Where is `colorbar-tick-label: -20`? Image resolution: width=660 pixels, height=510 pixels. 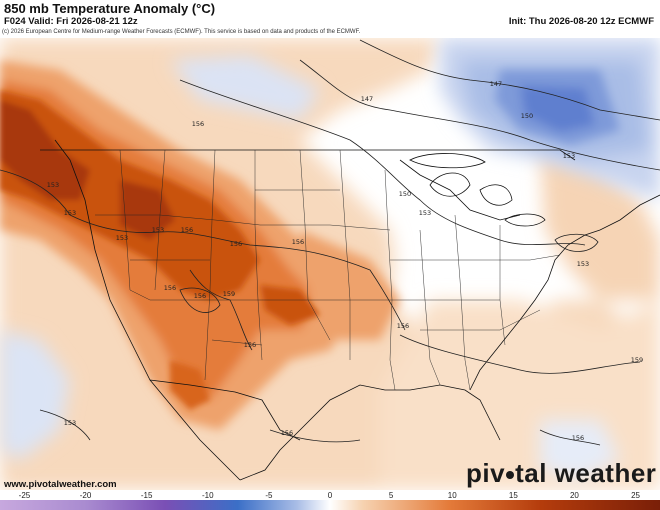
colorbar-tick-label: -20 is located at coordinates (86, 495).